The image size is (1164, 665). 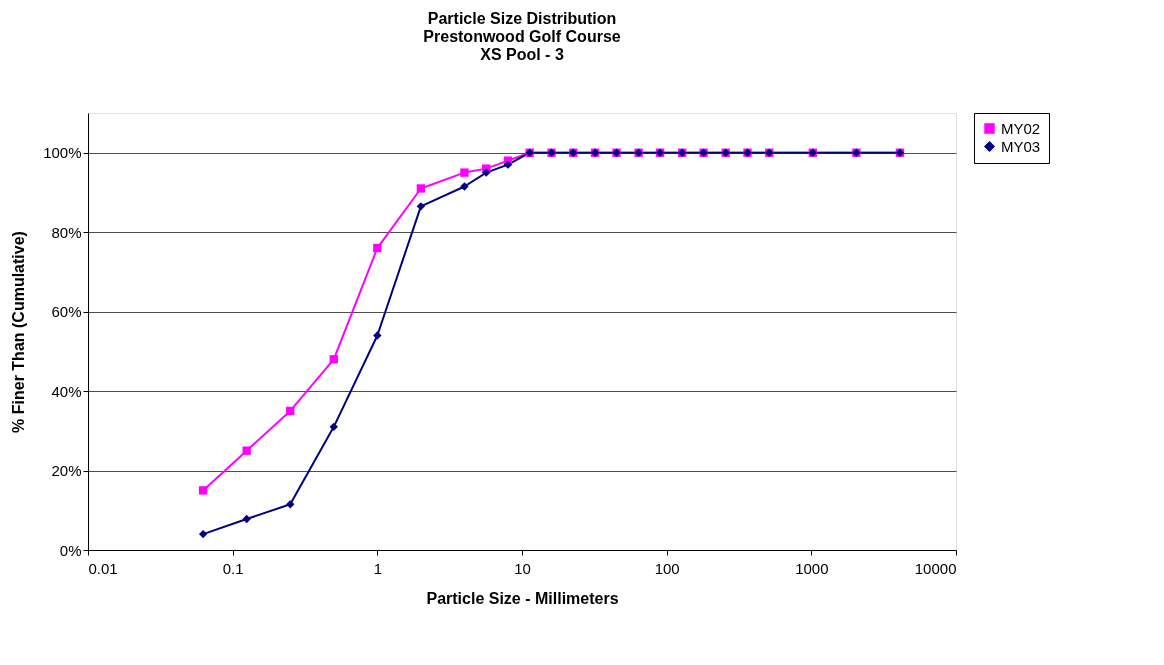 What do you see at coordinates (378, 568) in the screenshot?
I see `x-tick-label: 1` at bounding box center [378, 568].